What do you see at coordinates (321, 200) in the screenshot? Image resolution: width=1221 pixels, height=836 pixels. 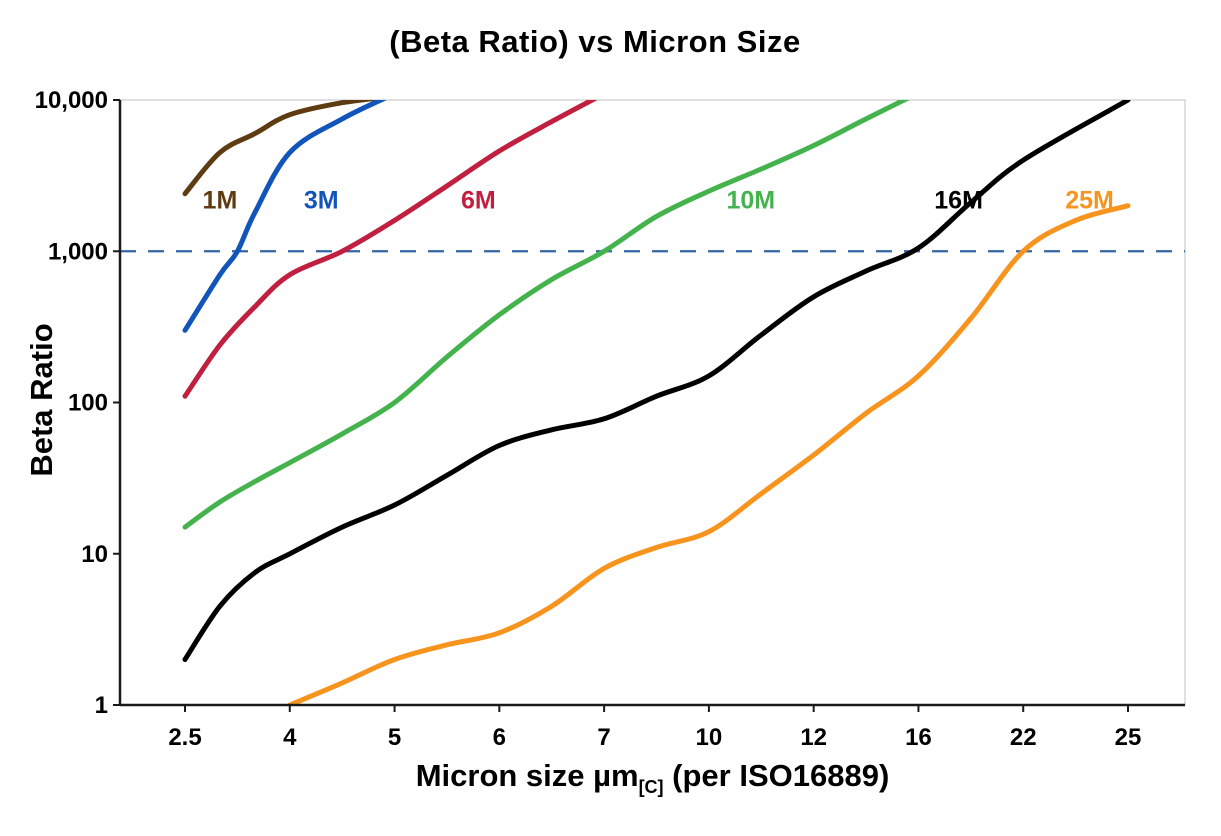 I see `series-label-3M: 3M` at bounding box center [321, 200].